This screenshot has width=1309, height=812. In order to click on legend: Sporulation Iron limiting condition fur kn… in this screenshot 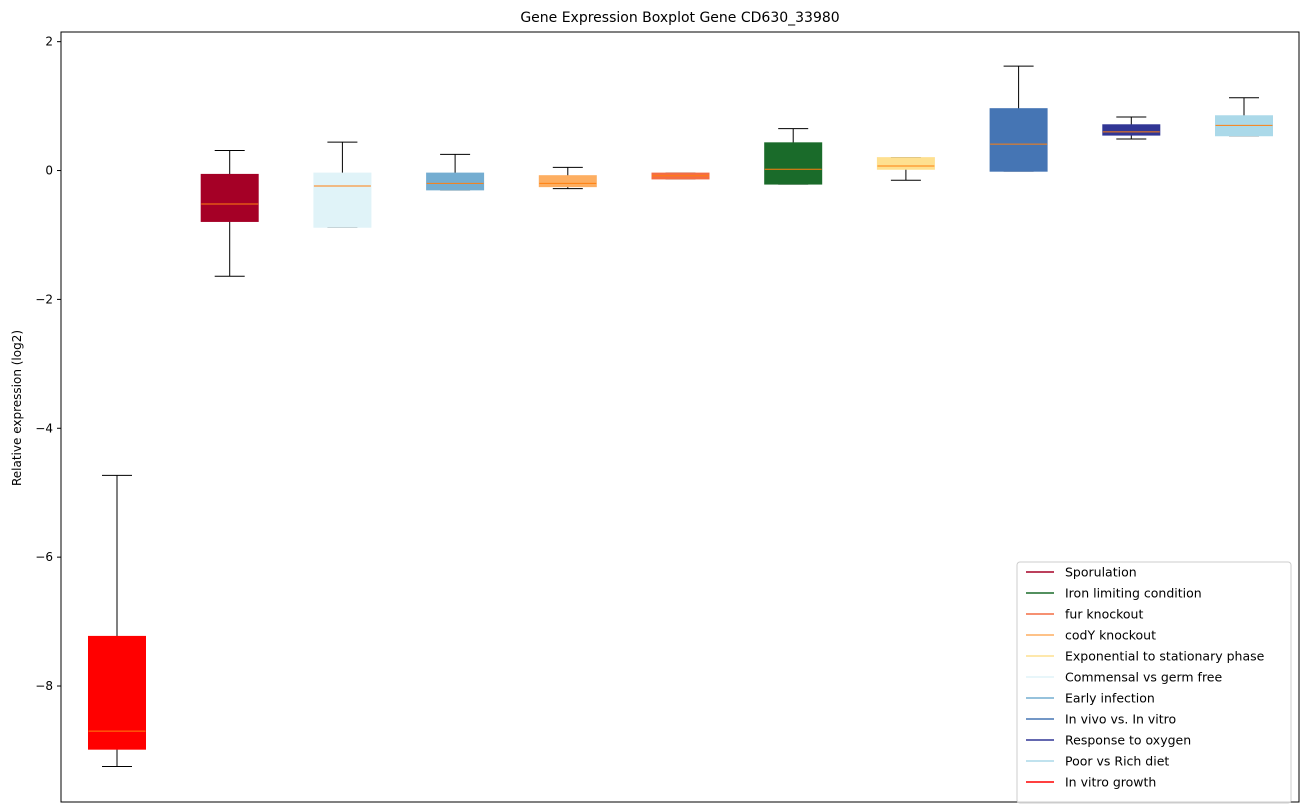, I will do `click(1154, 682)`.